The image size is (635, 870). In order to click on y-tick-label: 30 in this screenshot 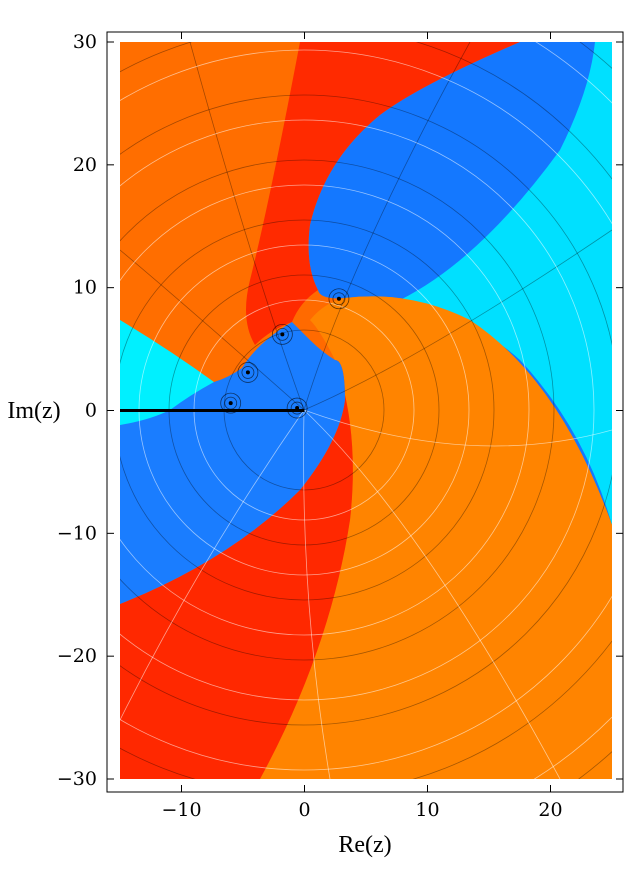, I will do `click(85, 42)`.